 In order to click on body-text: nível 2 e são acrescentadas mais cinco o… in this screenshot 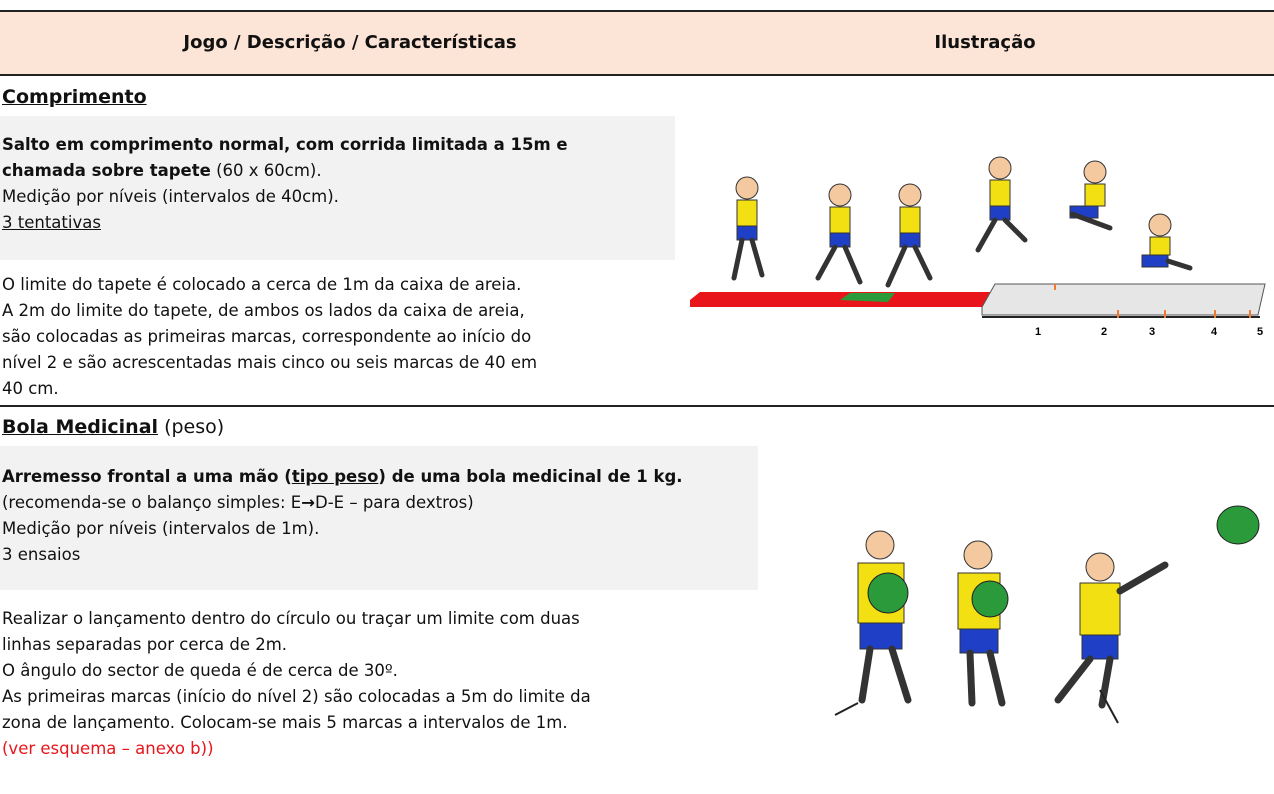, I will do `click(270, 362)`.